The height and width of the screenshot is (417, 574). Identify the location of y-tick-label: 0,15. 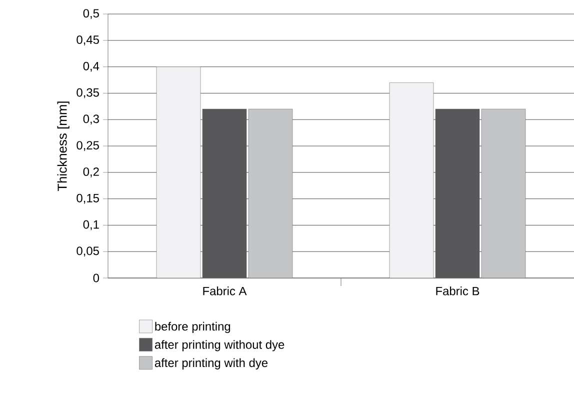
(87, 199).